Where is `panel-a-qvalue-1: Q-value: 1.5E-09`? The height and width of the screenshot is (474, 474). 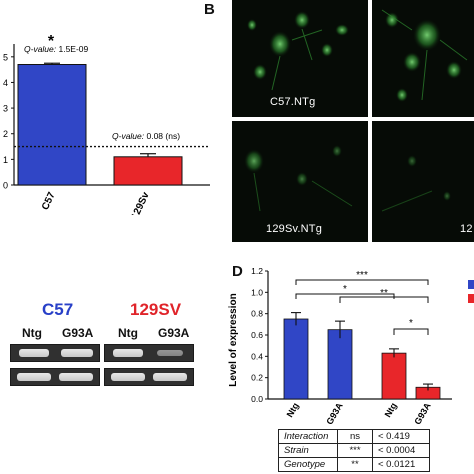 panel-a-qvalue-1: Q-value: 1.5E-09 is located at coordinates (56, 49).